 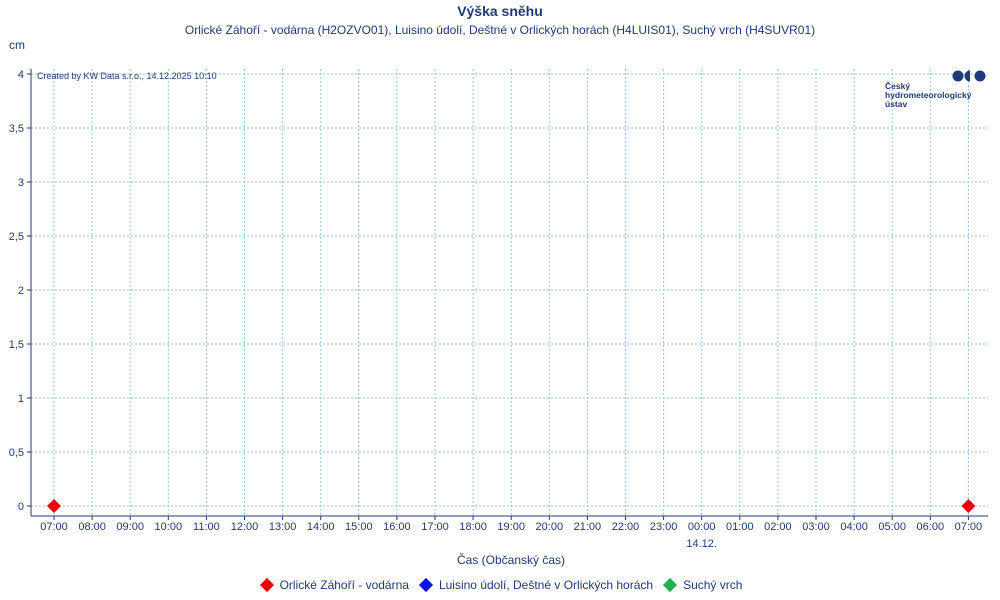 I want to click on x-tick-label: 11:00, so click(x=206, y=527).